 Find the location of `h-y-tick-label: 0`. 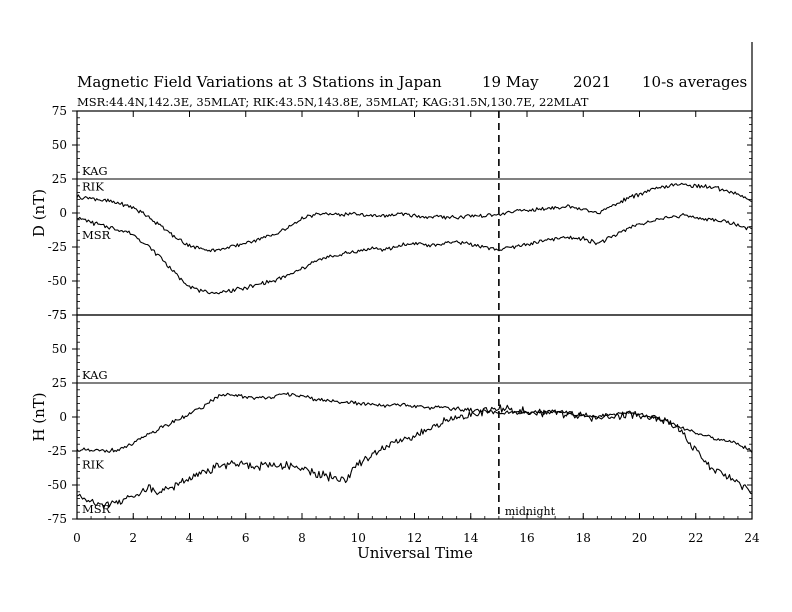

h-y-tick-label: 0 is located at coordinates (63, 417).